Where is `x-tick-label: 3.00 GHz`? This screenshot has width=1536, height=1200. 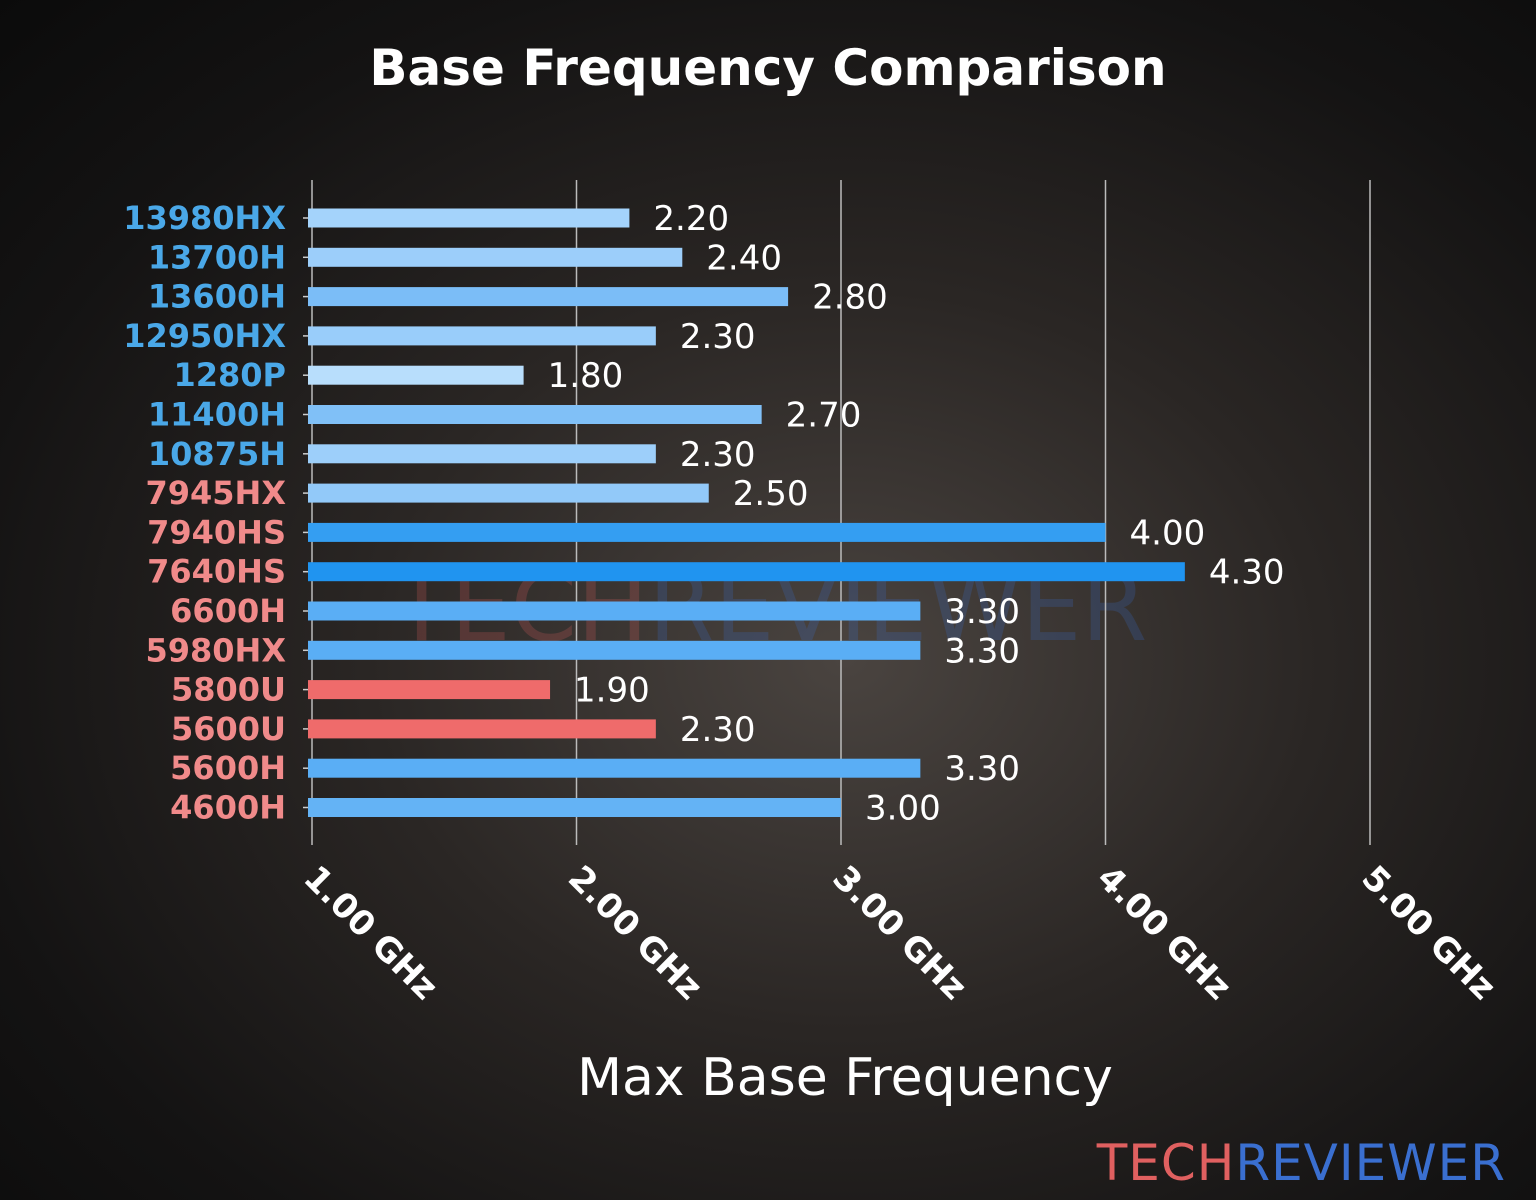 x-tick-label: 3.00 GHz is located at coordinates (900, 933).